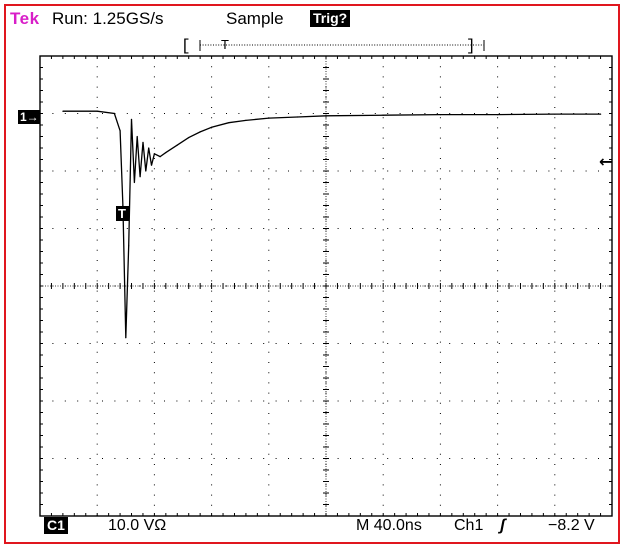 The height and width of the screenshot is (550, 628). Describe the element at coordinates (389, 525) in the screenshot. I see `timebase-readout: M 40.0ns` at that location.